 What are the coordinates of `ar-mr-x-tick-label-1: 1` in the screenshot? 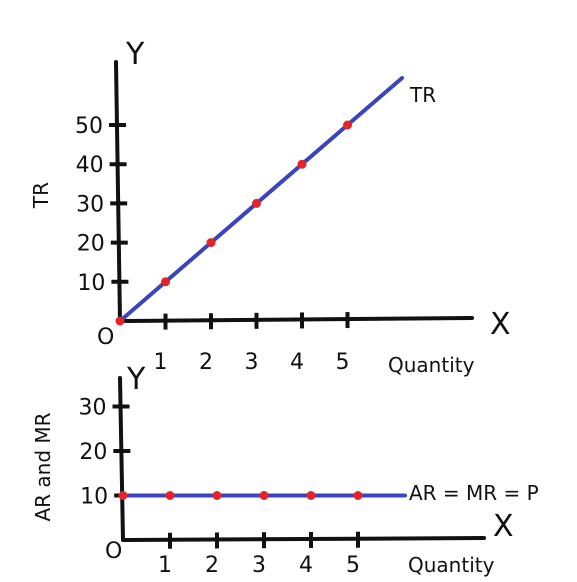 It's located at (165, 565).